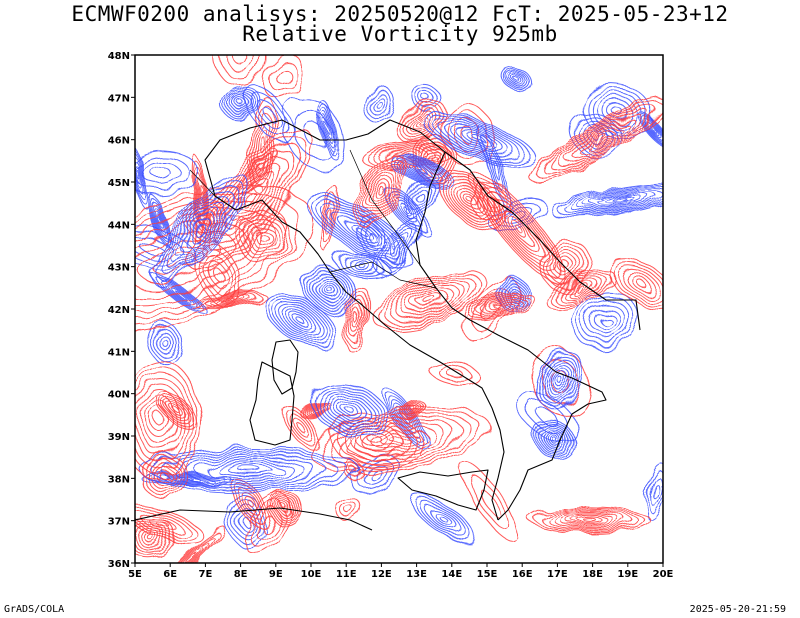 This screenshot has height=618, width=800. I want to click on lat-tick-label: 38N, so click(119, 479).